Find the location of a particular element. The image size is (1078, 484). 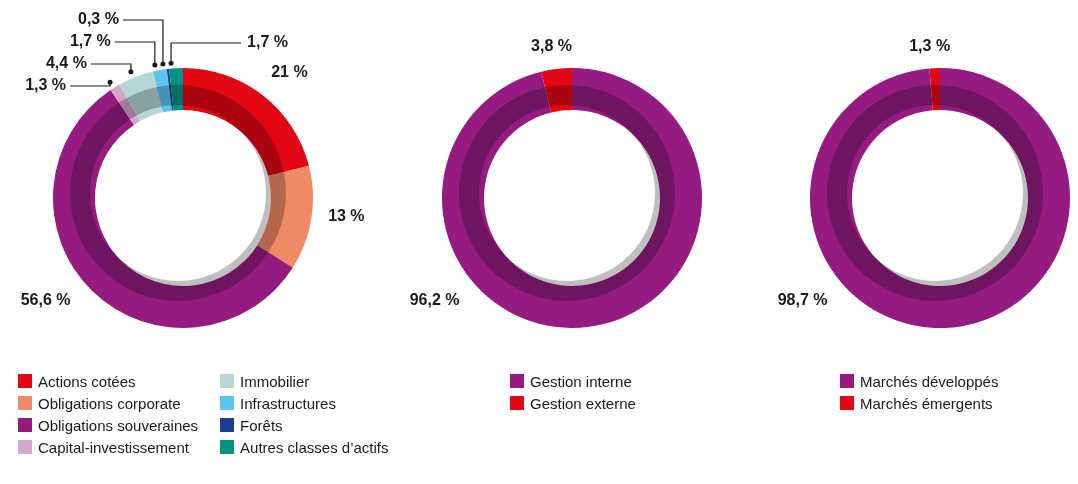

legend-label: Immobilier is located at coordinates (275, 381).